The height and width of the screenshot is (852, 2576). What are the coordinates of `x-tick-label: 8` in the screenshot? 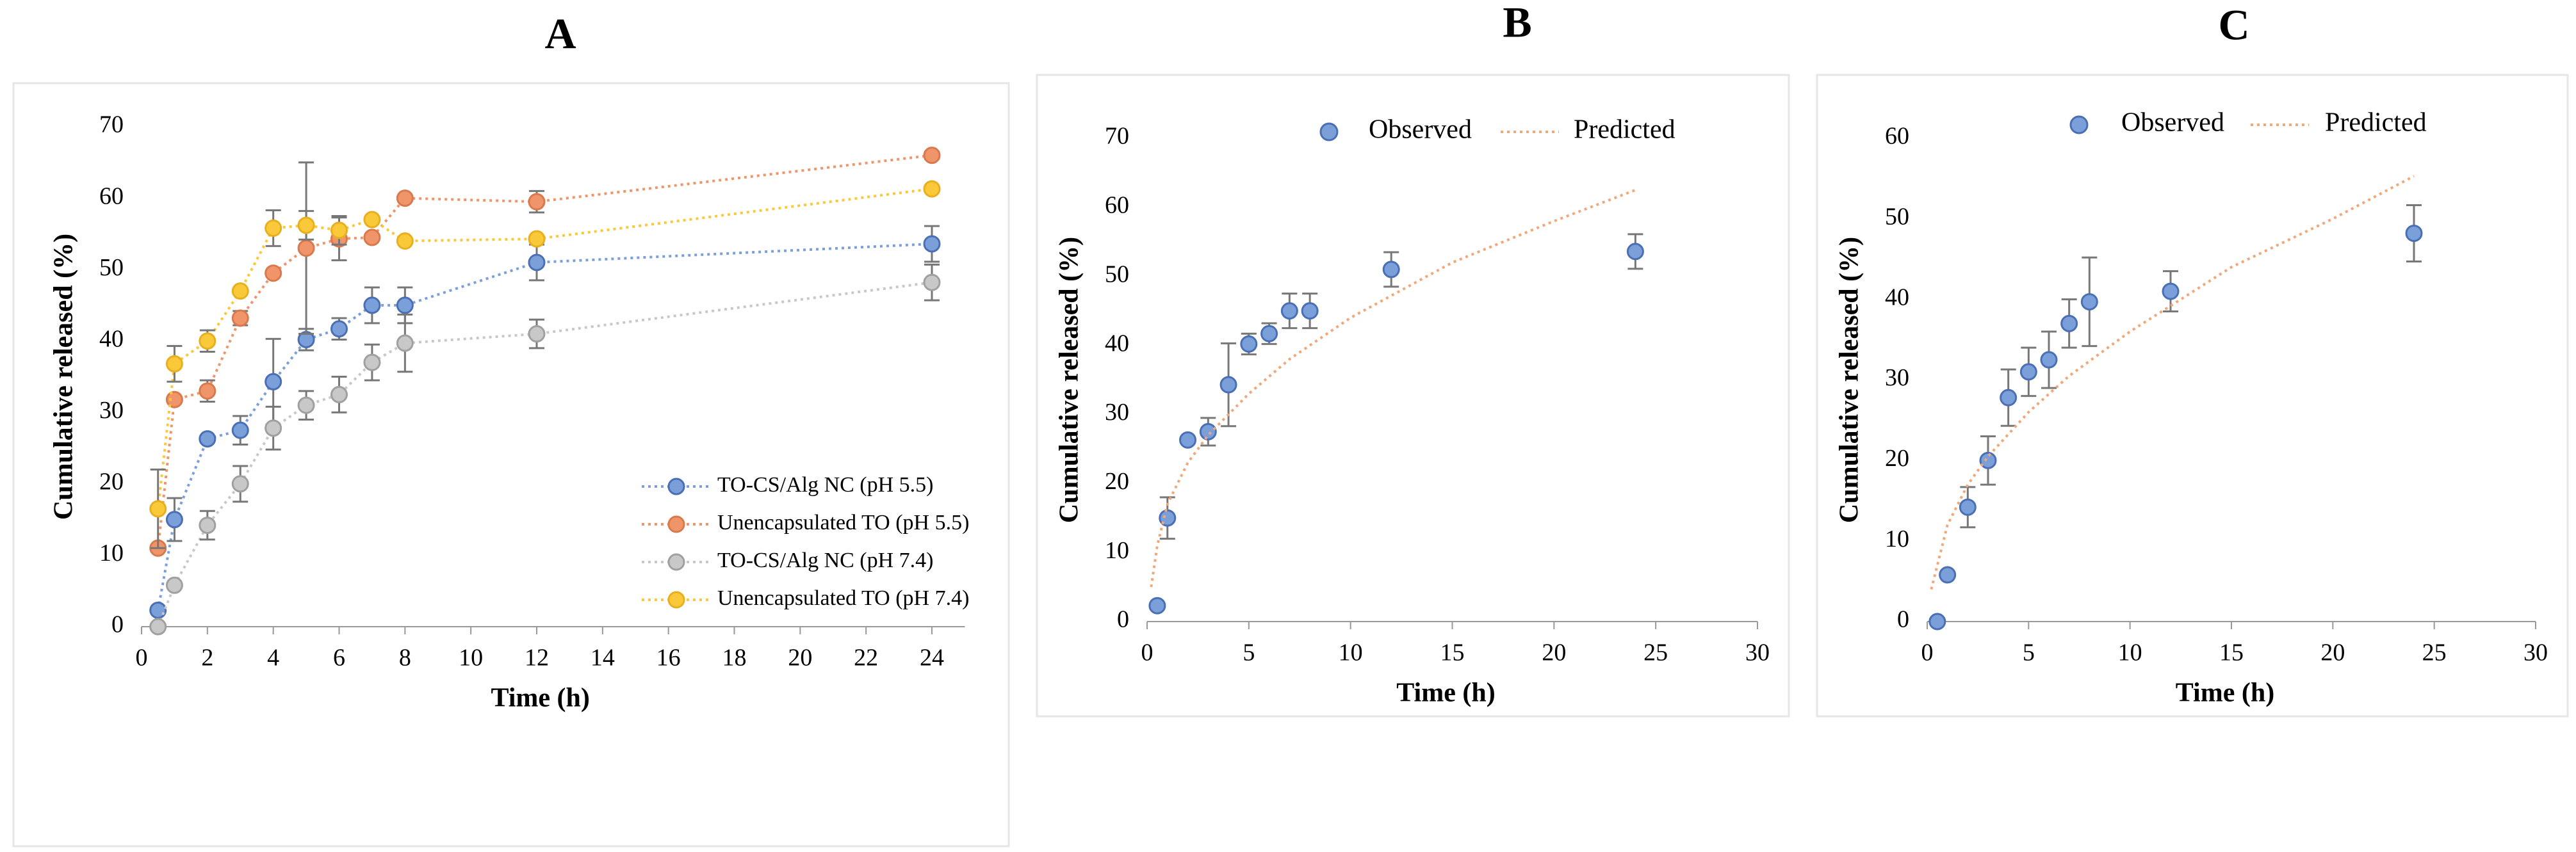 It's located at (405, 658).